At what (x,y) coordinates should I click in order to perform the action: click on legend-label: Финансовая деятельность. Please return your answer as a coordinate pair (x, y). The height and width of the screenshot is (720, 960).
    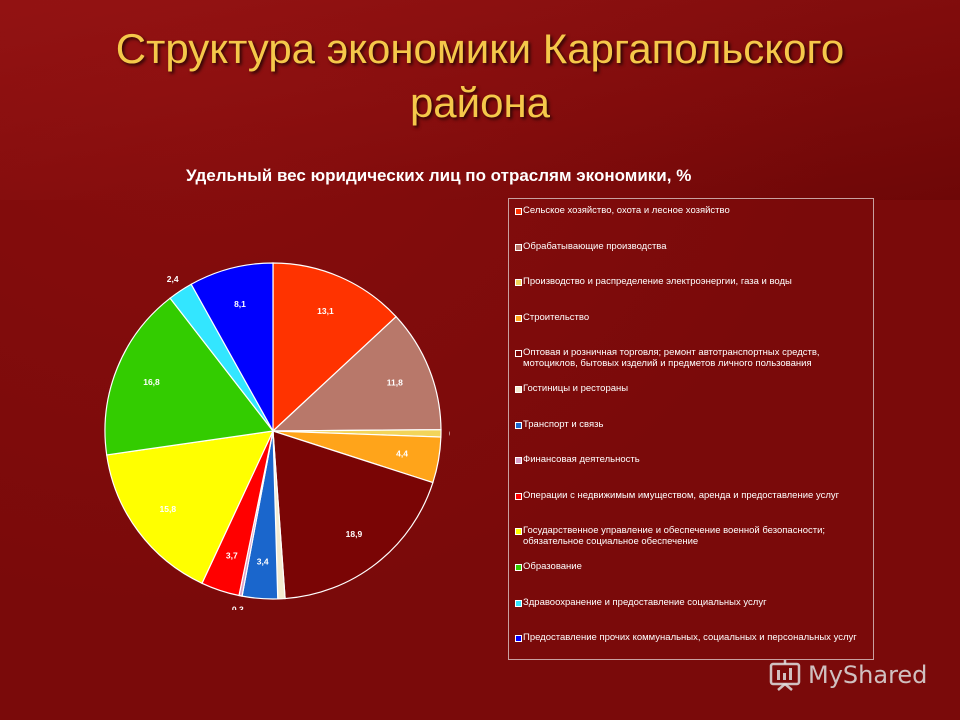
    Looking at the image, I should click on (581, 460).